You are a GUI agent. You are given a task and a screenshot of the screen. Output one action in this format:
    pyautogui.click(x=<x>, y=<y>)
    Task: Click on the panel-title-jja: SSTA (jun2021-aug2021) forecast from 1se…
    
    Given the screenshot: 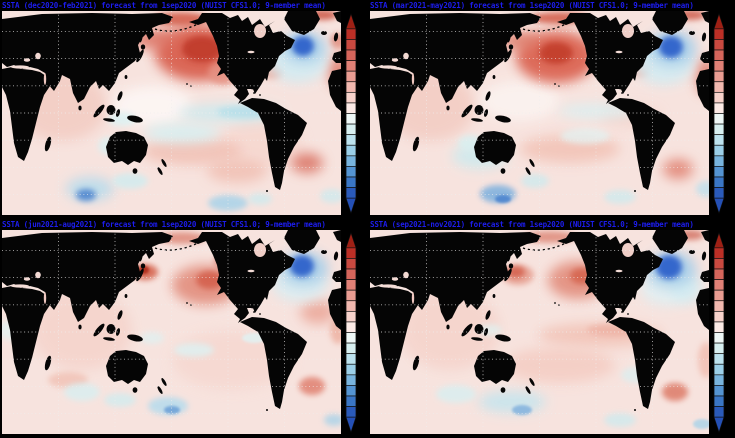 What is the action you would take?
    pyautogui.click(x=164, y=224)
    